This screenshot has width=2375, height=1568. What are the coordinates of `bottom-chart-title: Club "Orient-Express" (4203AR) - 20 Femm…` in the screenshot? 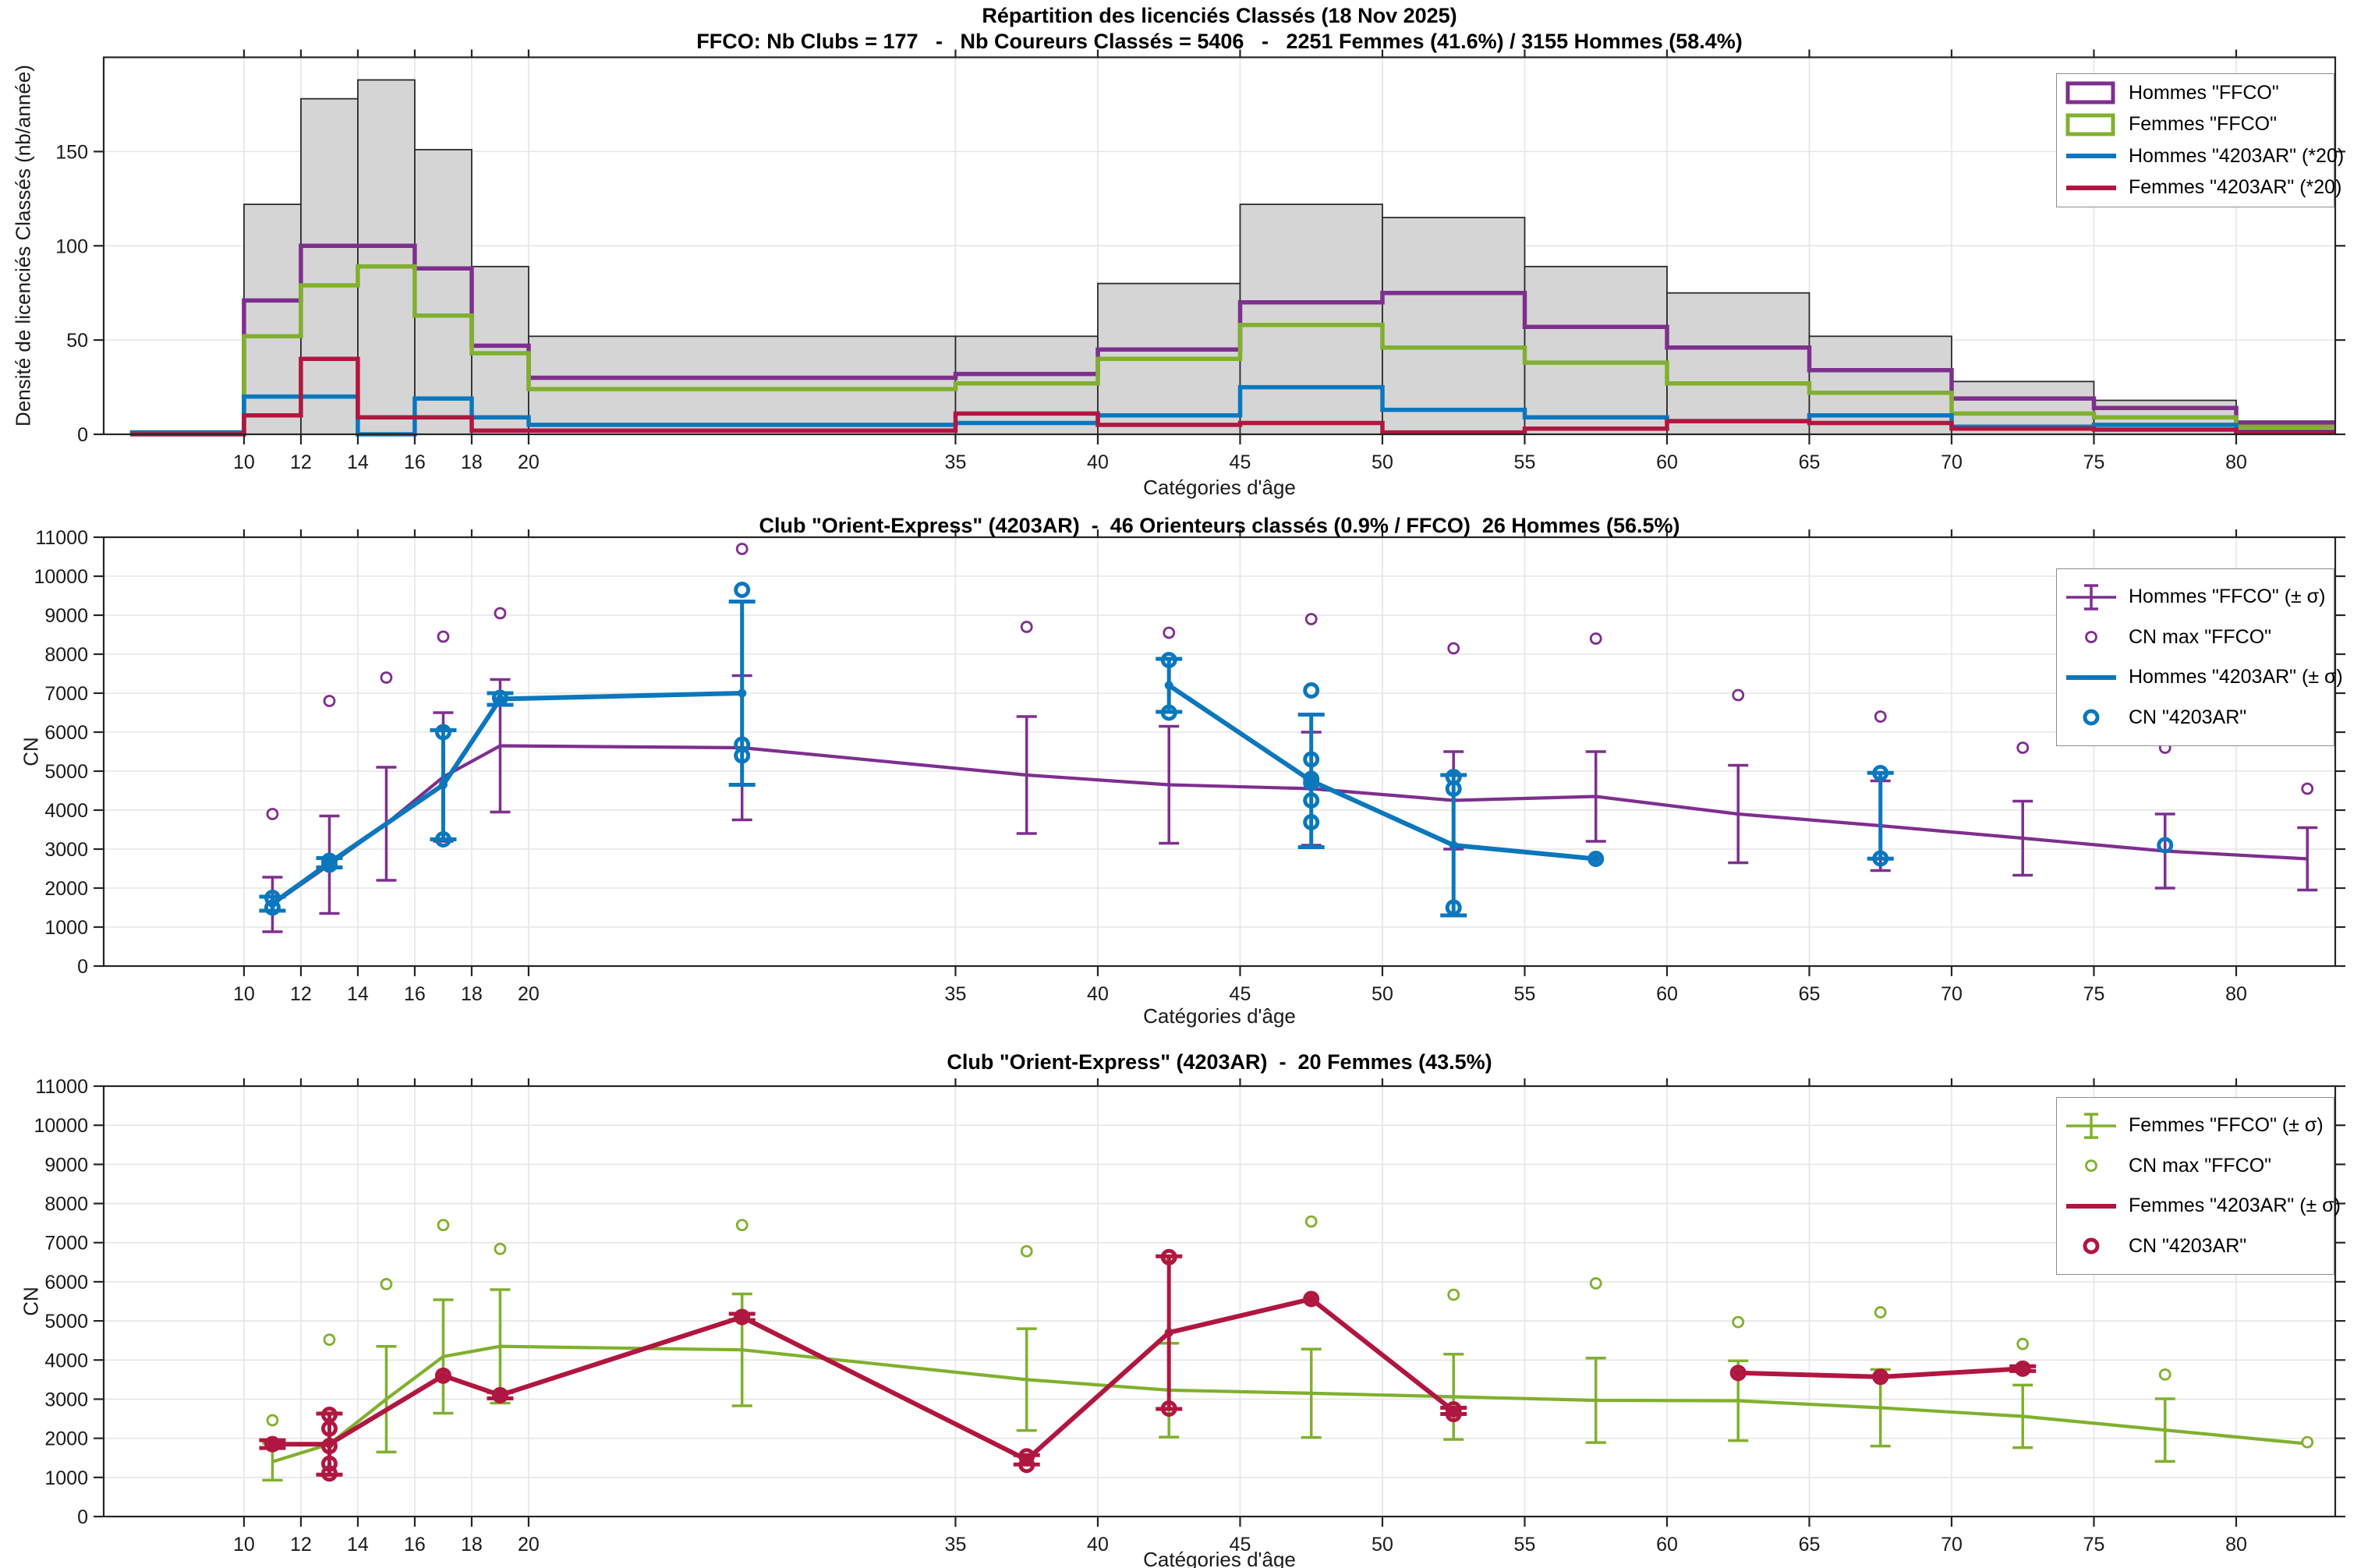 It's located at (1219, 1062).